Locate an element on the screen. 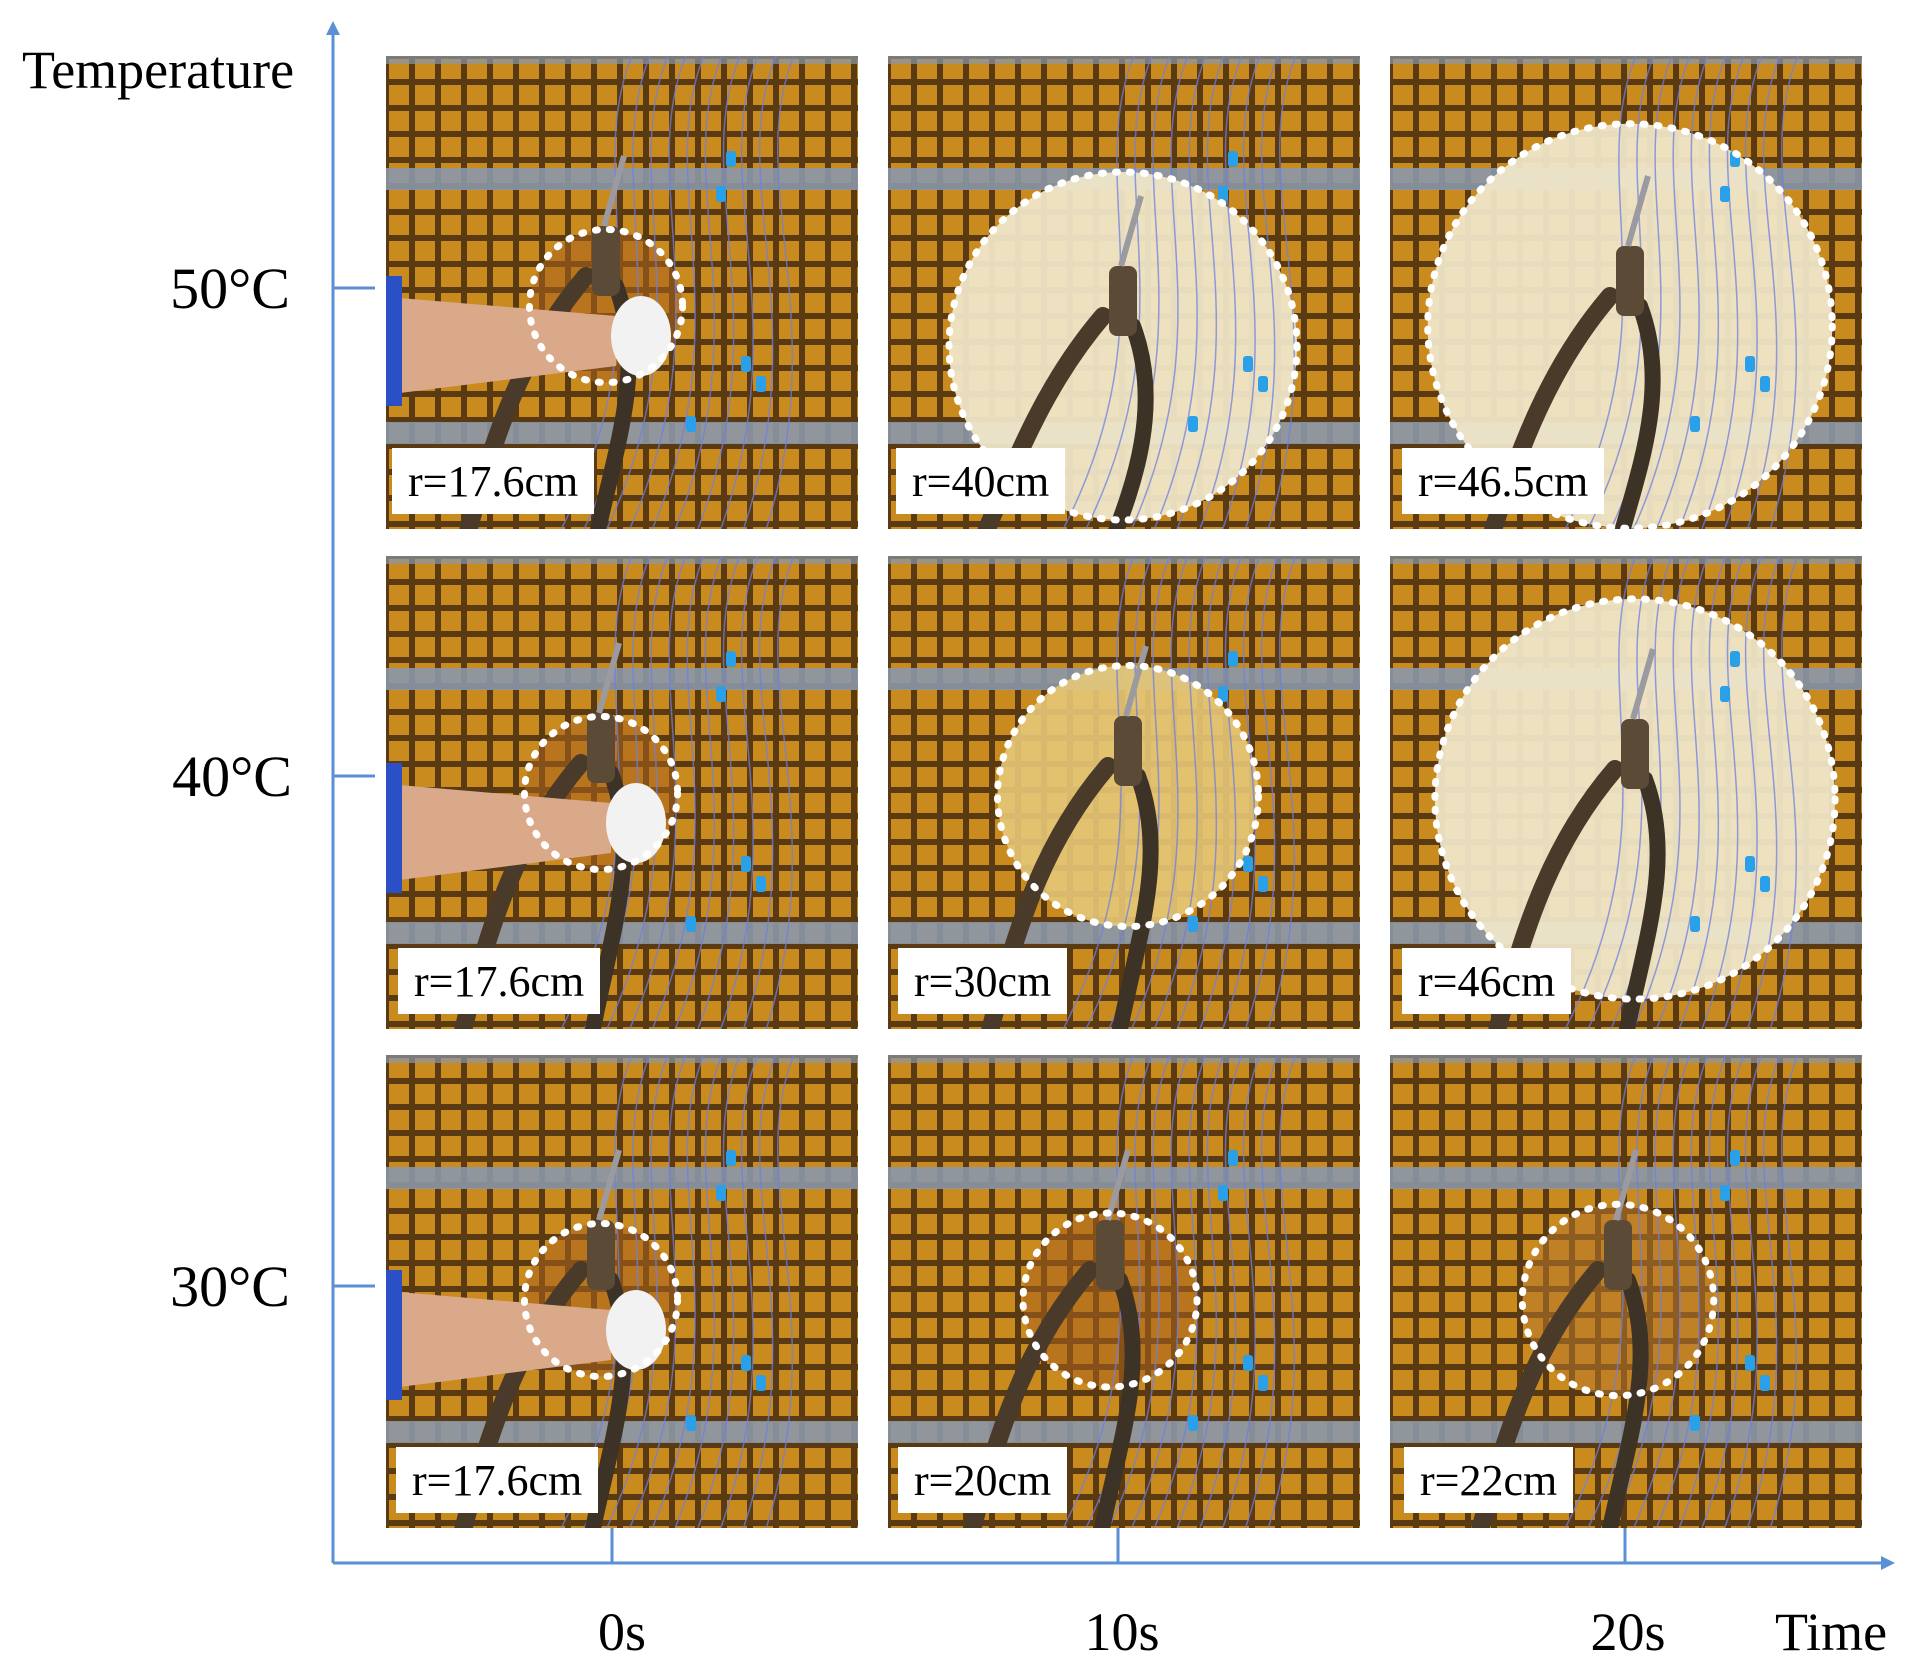 This screenshot has width=1907, height=1663. photo-50c-10s: r=40cm is located at coordinates (1124, 292).